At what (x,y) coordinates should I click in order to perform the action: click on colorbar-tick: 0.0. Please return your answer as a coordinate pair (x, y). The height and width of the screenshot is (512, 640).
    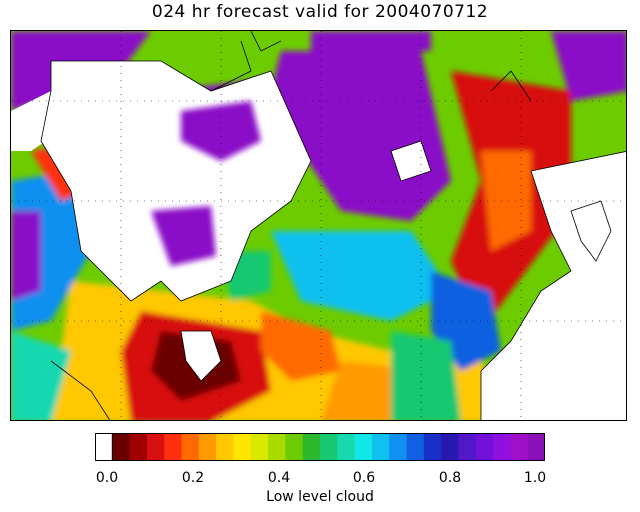
    Looking at the image, I should click on (107, 478).